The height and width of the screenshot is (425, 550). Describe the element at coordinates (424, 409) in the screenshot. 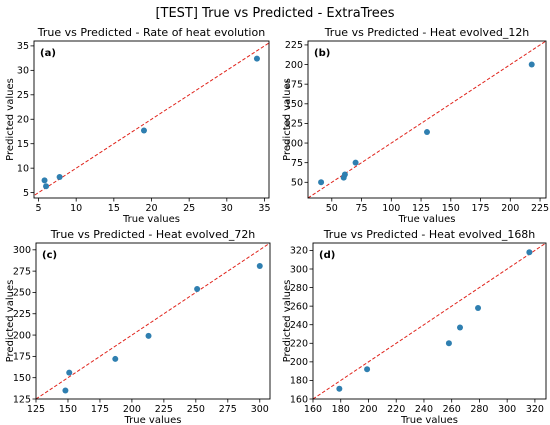

I see `x-tick-label: 240` at that location.